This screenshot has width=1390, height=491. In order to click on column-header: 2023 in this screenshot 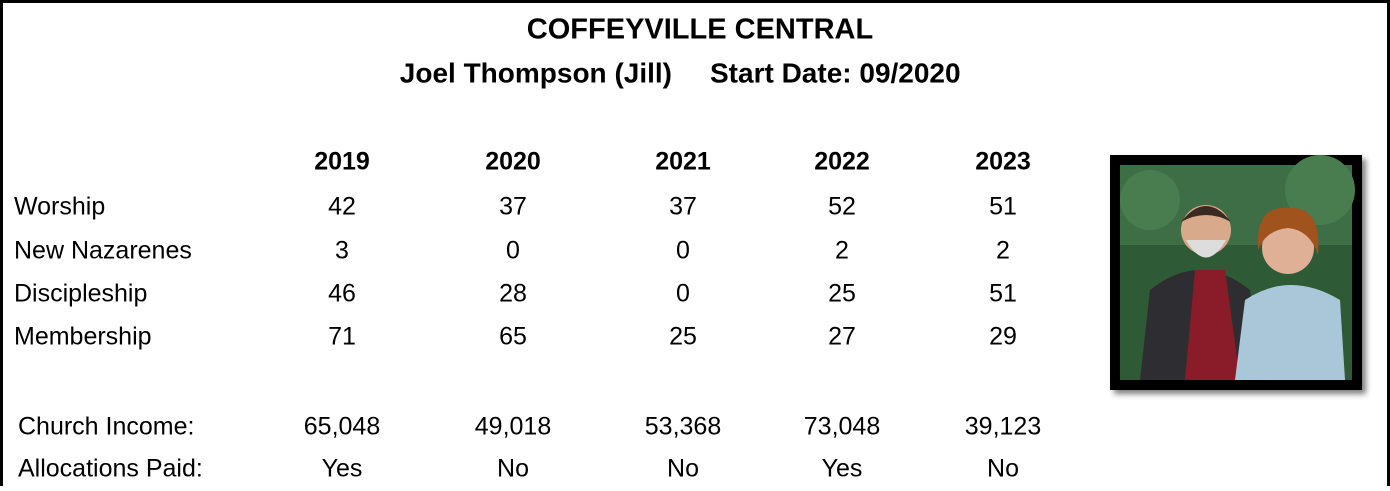, I will do `click(1003, 162)`.